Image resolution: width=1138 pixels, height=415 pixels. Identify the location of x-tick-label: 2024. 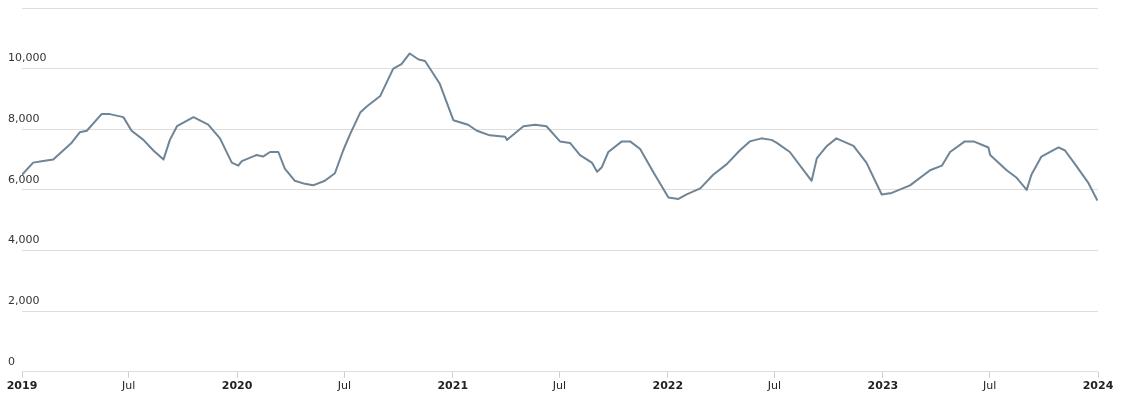
(1098, 386).